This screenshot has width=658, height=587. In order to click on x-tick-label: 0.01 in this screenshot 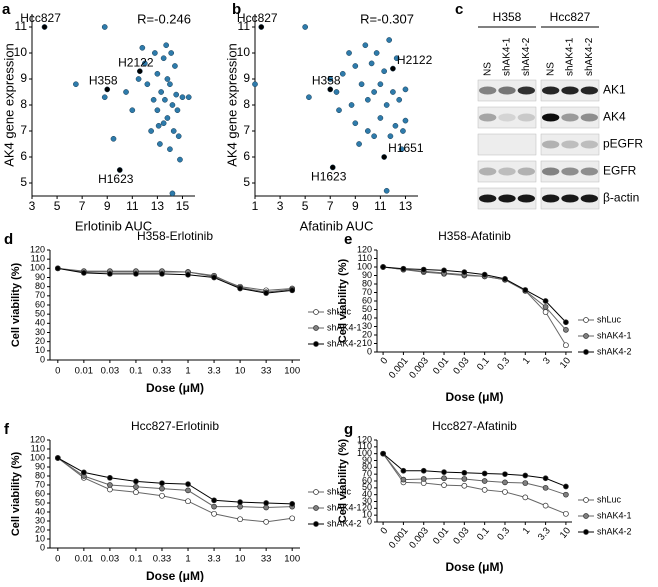, I will do `click(84, 559)`.